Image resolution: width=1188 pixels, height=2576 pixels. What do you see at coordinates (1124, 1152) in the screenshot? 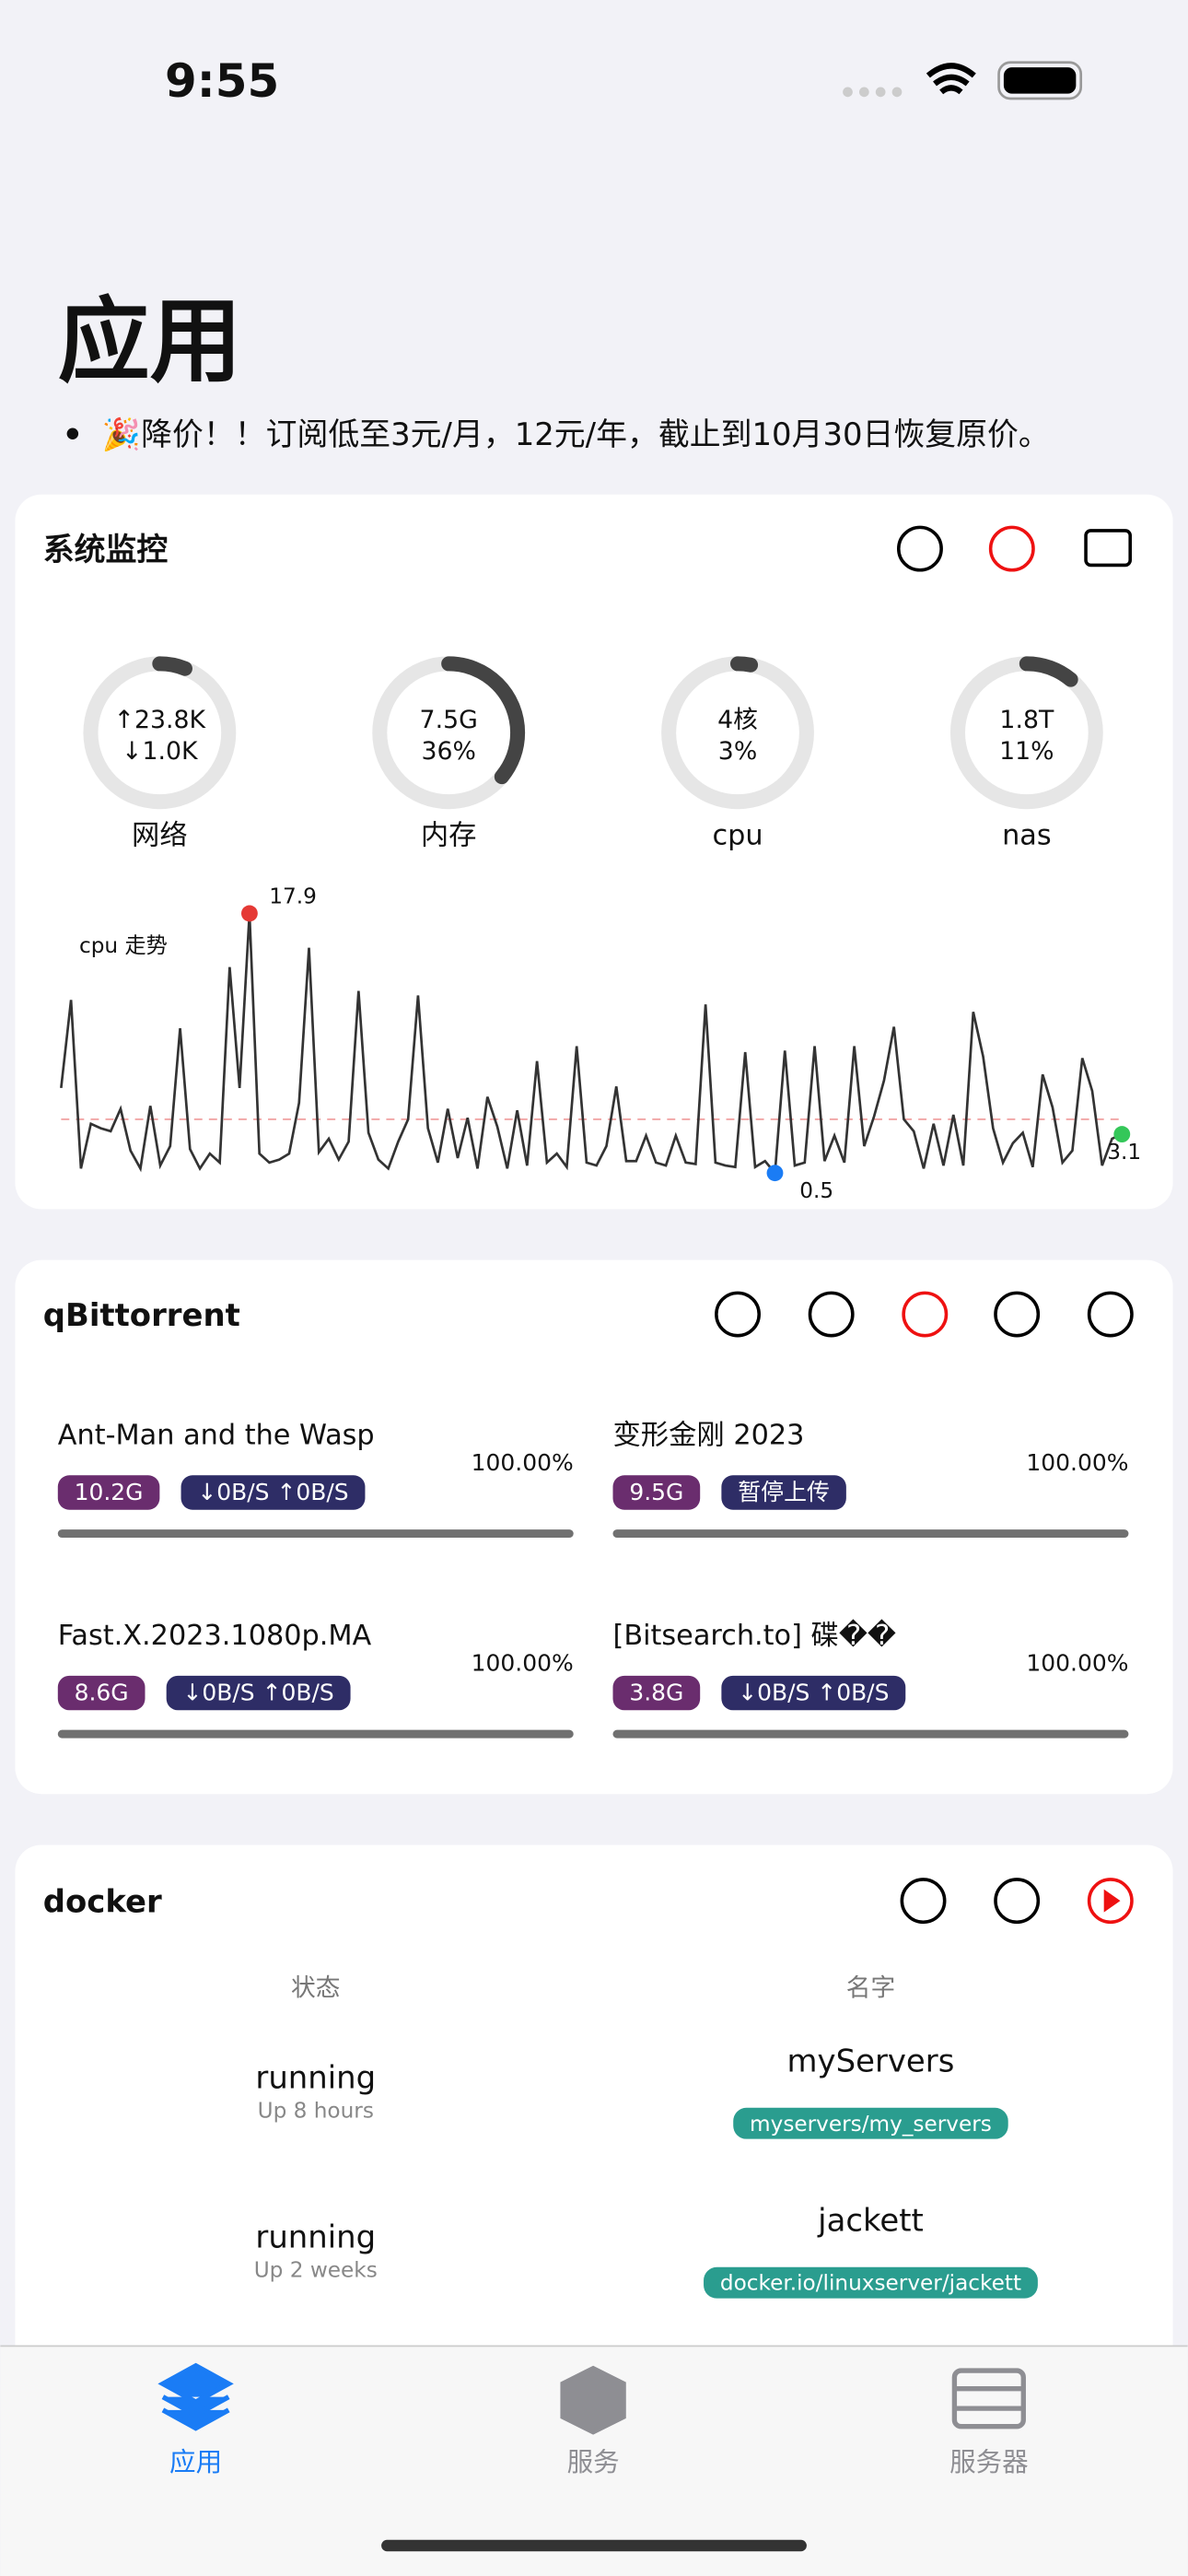
I see `point-label: 3.1` at bounding box center [1124, 1152].